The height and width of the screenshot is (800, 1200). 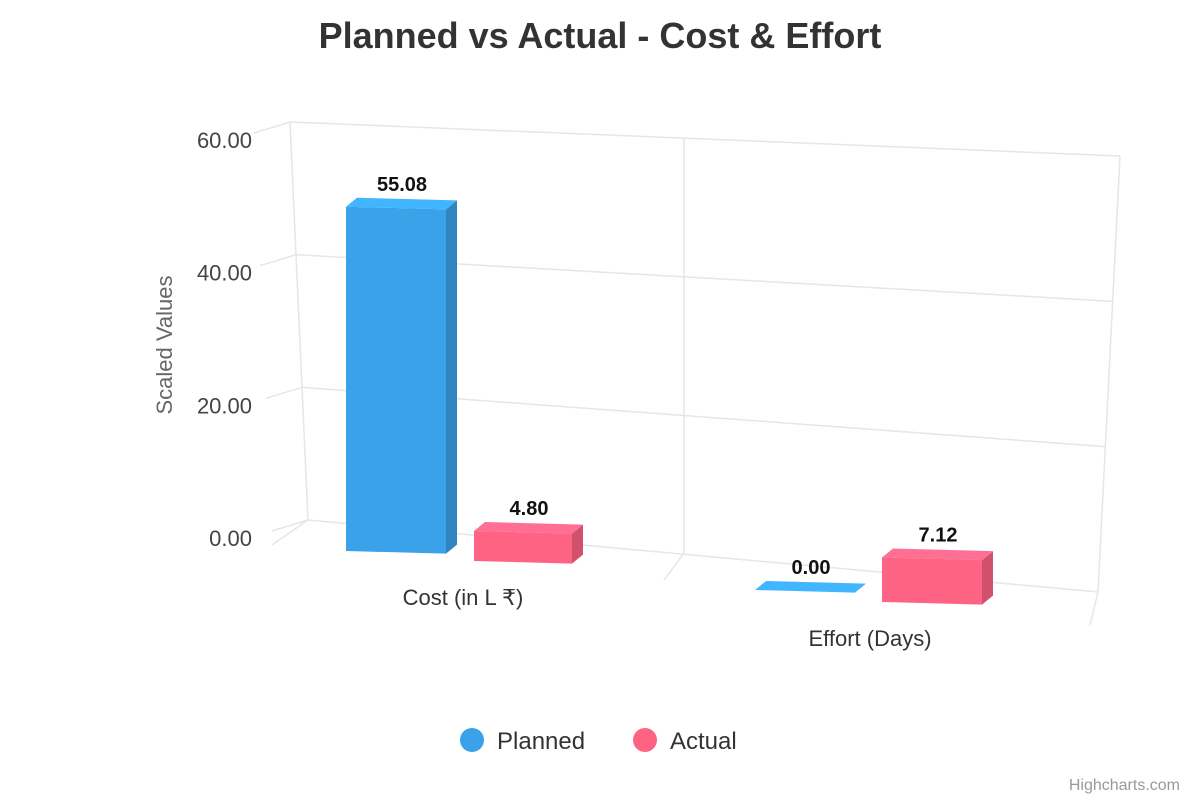 I want to click on y-axis-ticks: 0.00 20.00 40.00 60.00, so click(x=224, y=339).